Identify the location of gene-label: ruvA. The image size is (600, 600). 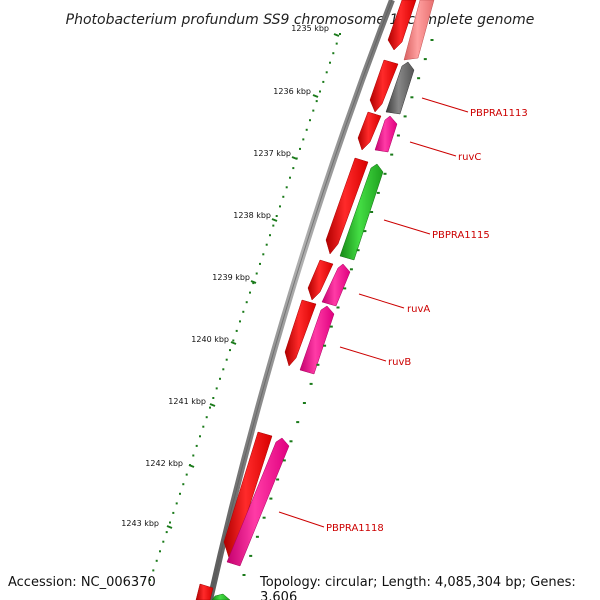
(418, 309).